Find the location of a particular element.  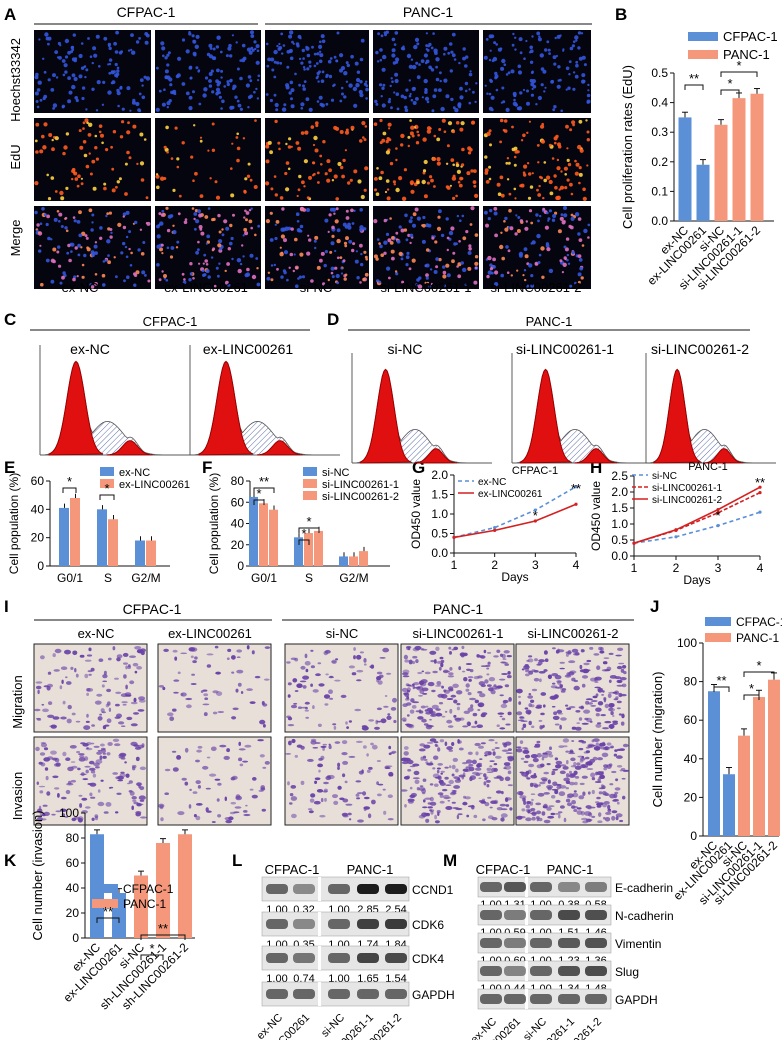

chH-title: PANC-1 is located at coordinates (708, 467).